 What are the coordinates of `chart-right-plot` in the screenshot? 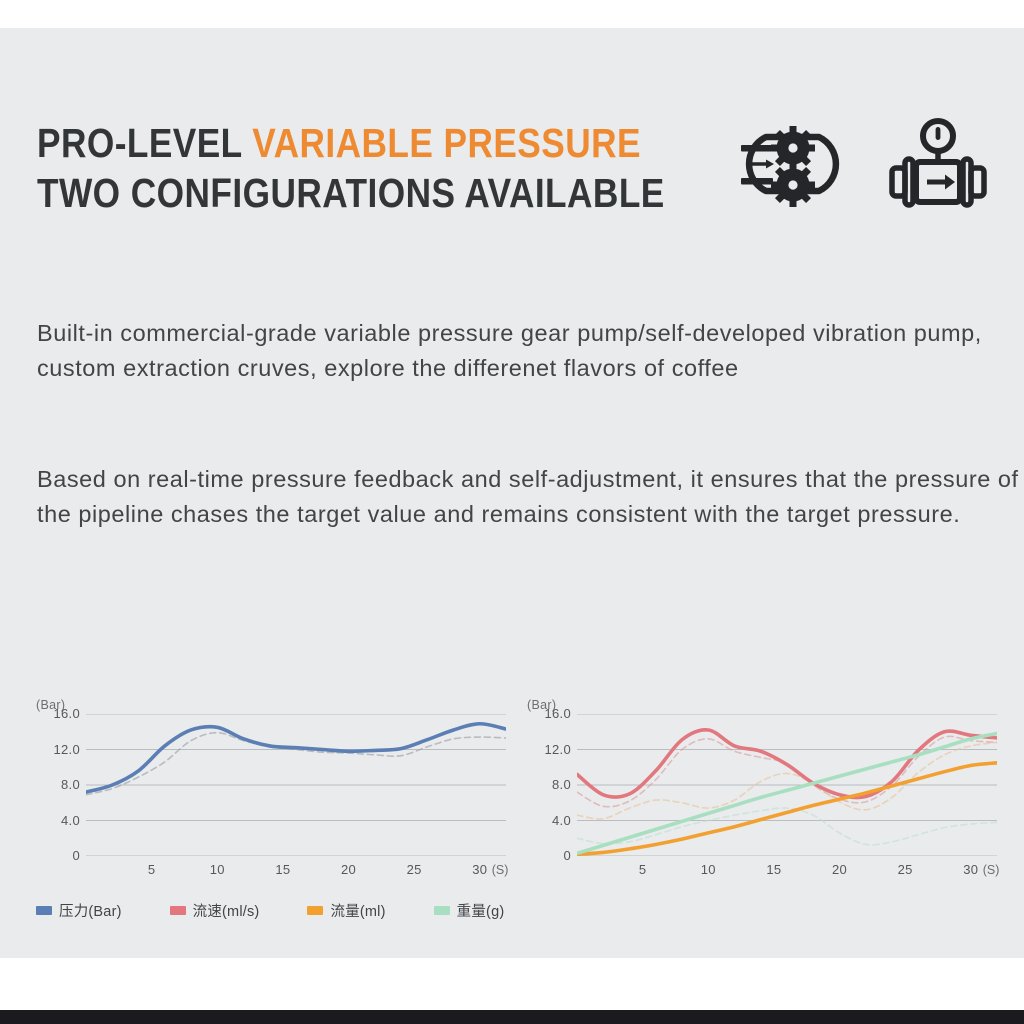 It's located at (787, 785).